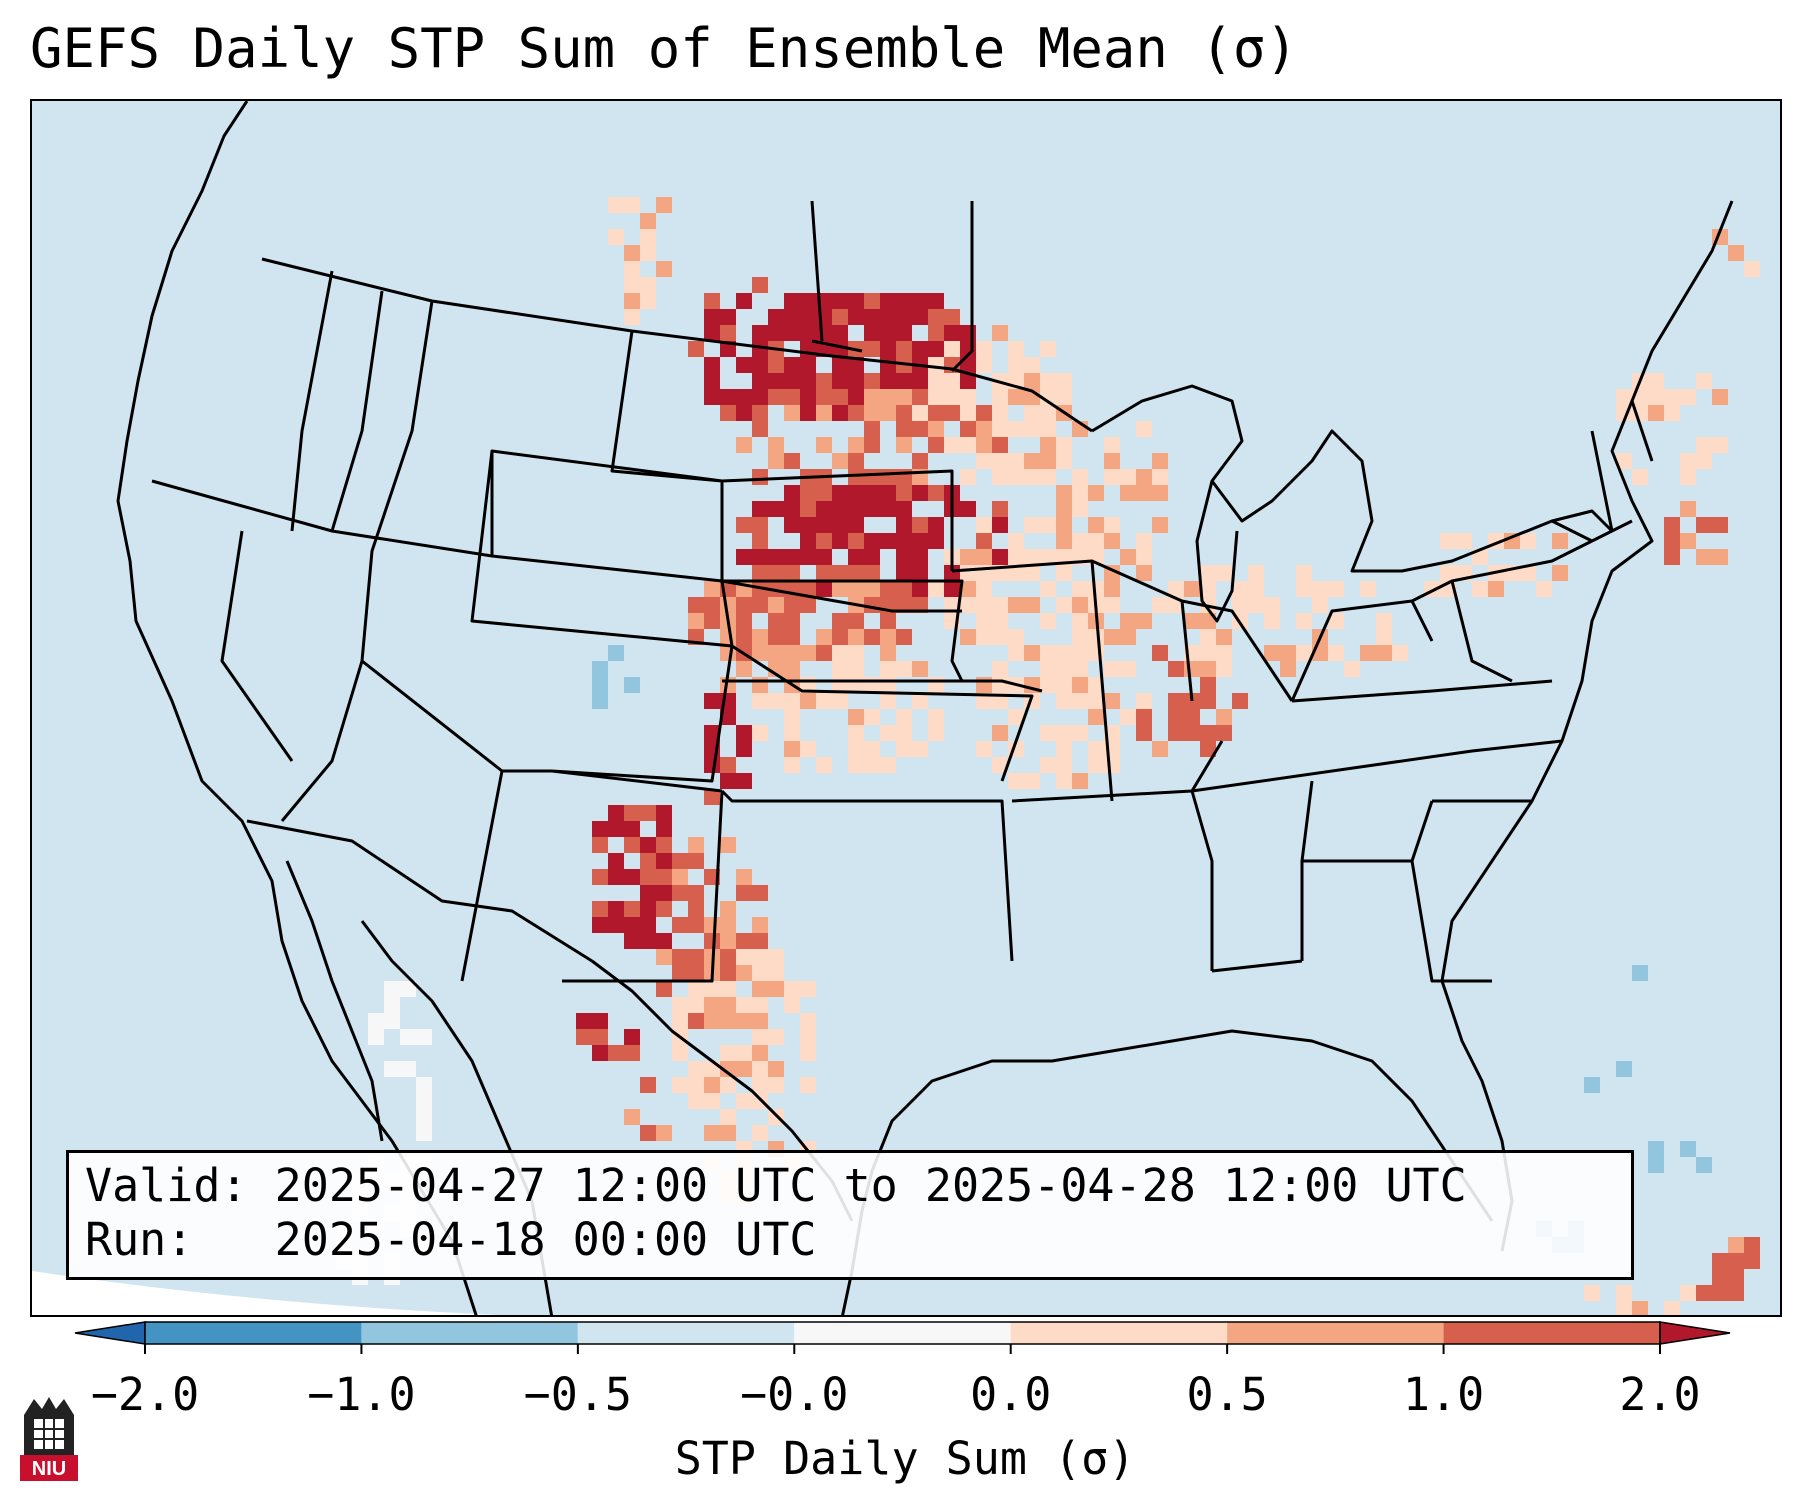  I want to click on logo-text: NIU, so click(49, 1469).